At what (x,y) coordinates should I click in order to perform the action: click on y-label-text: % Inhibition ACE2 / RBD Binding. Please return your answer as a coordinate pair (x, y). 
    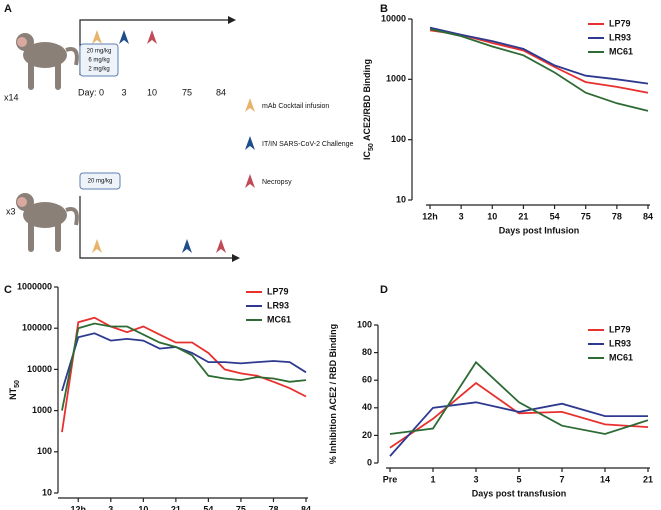
    Looking at the image, I should click on (333, 394).